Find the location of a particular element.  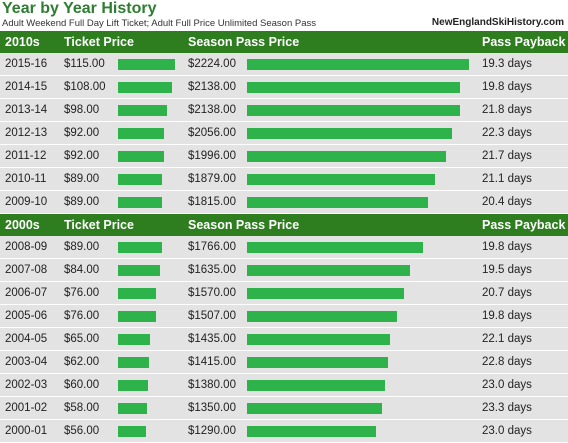

season-pass-cell: $1635.00 is located at coordinates (212, 270).